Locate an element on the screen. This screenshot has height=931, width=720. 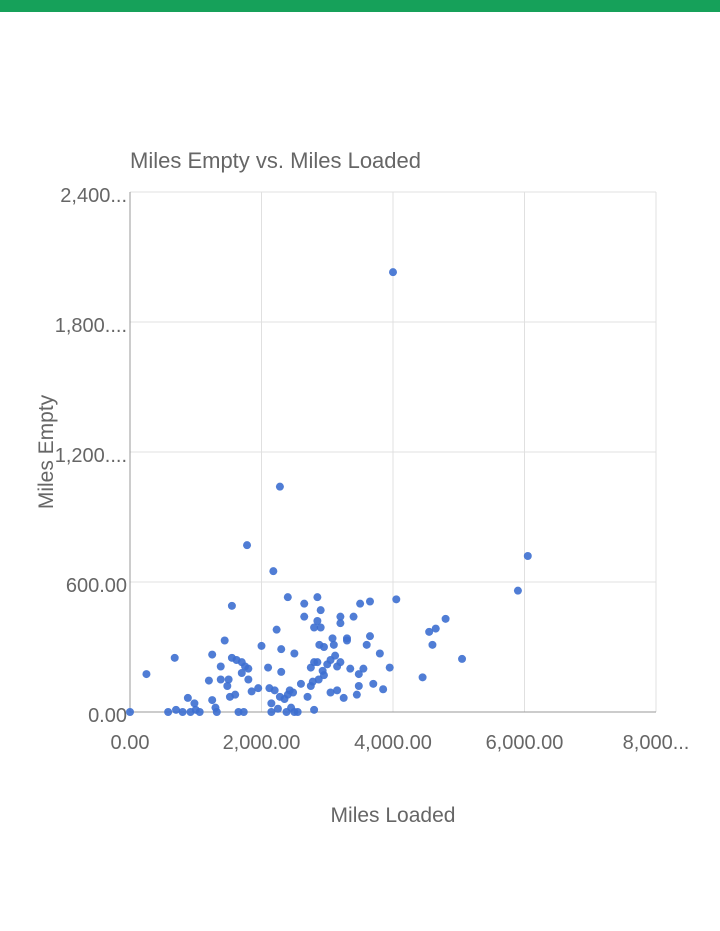
x-tick-label: 4,000.00 is located at coordinates (393, 743).